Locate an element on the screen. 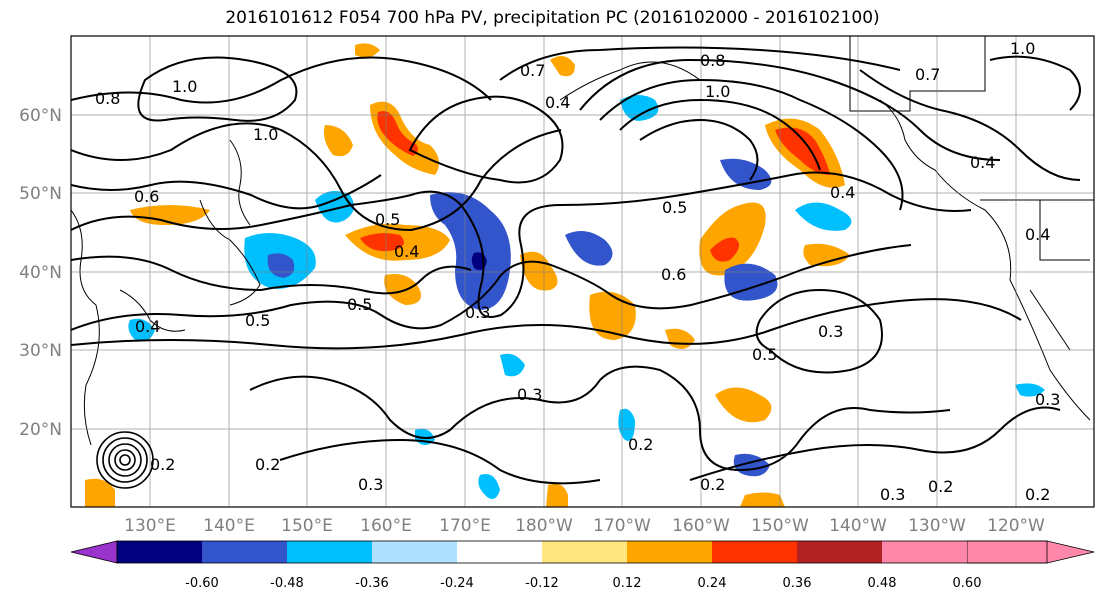 This screenshot has width=1105, height=601. lon-label: 150°E is located at coordinates (307, 526).